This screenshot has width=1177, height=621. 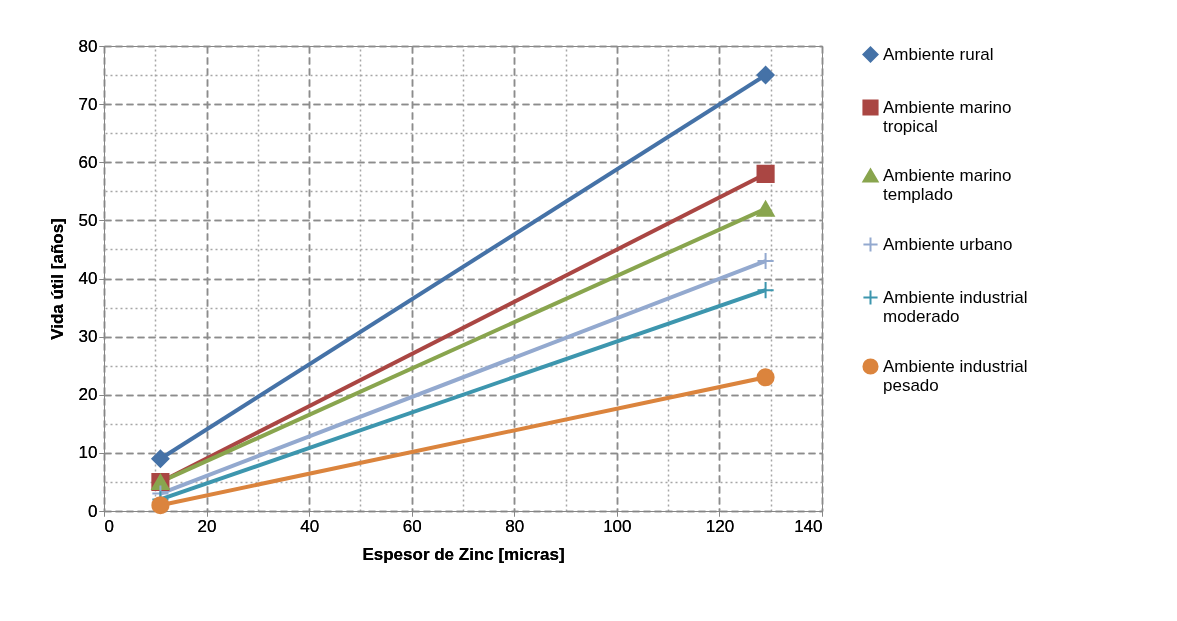 I want to click on y-tick-label: 0, so click(x=93, y=511).